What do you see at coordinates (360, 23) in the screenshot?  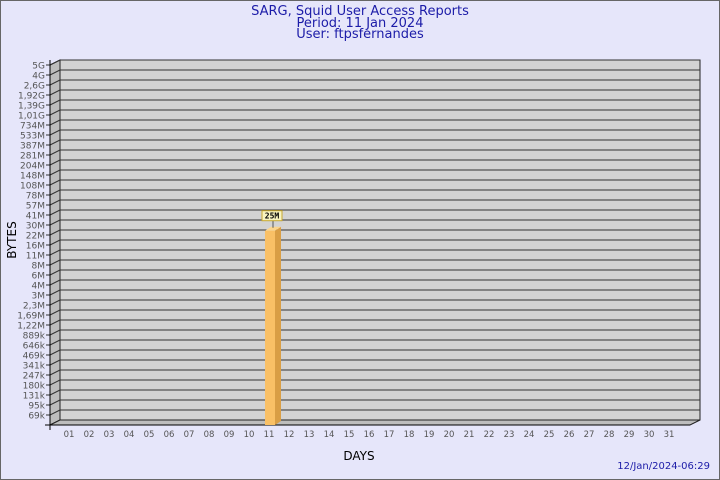 I see `chart-period: Period: 11 Jan 2024` at bounding box center [360, 23].